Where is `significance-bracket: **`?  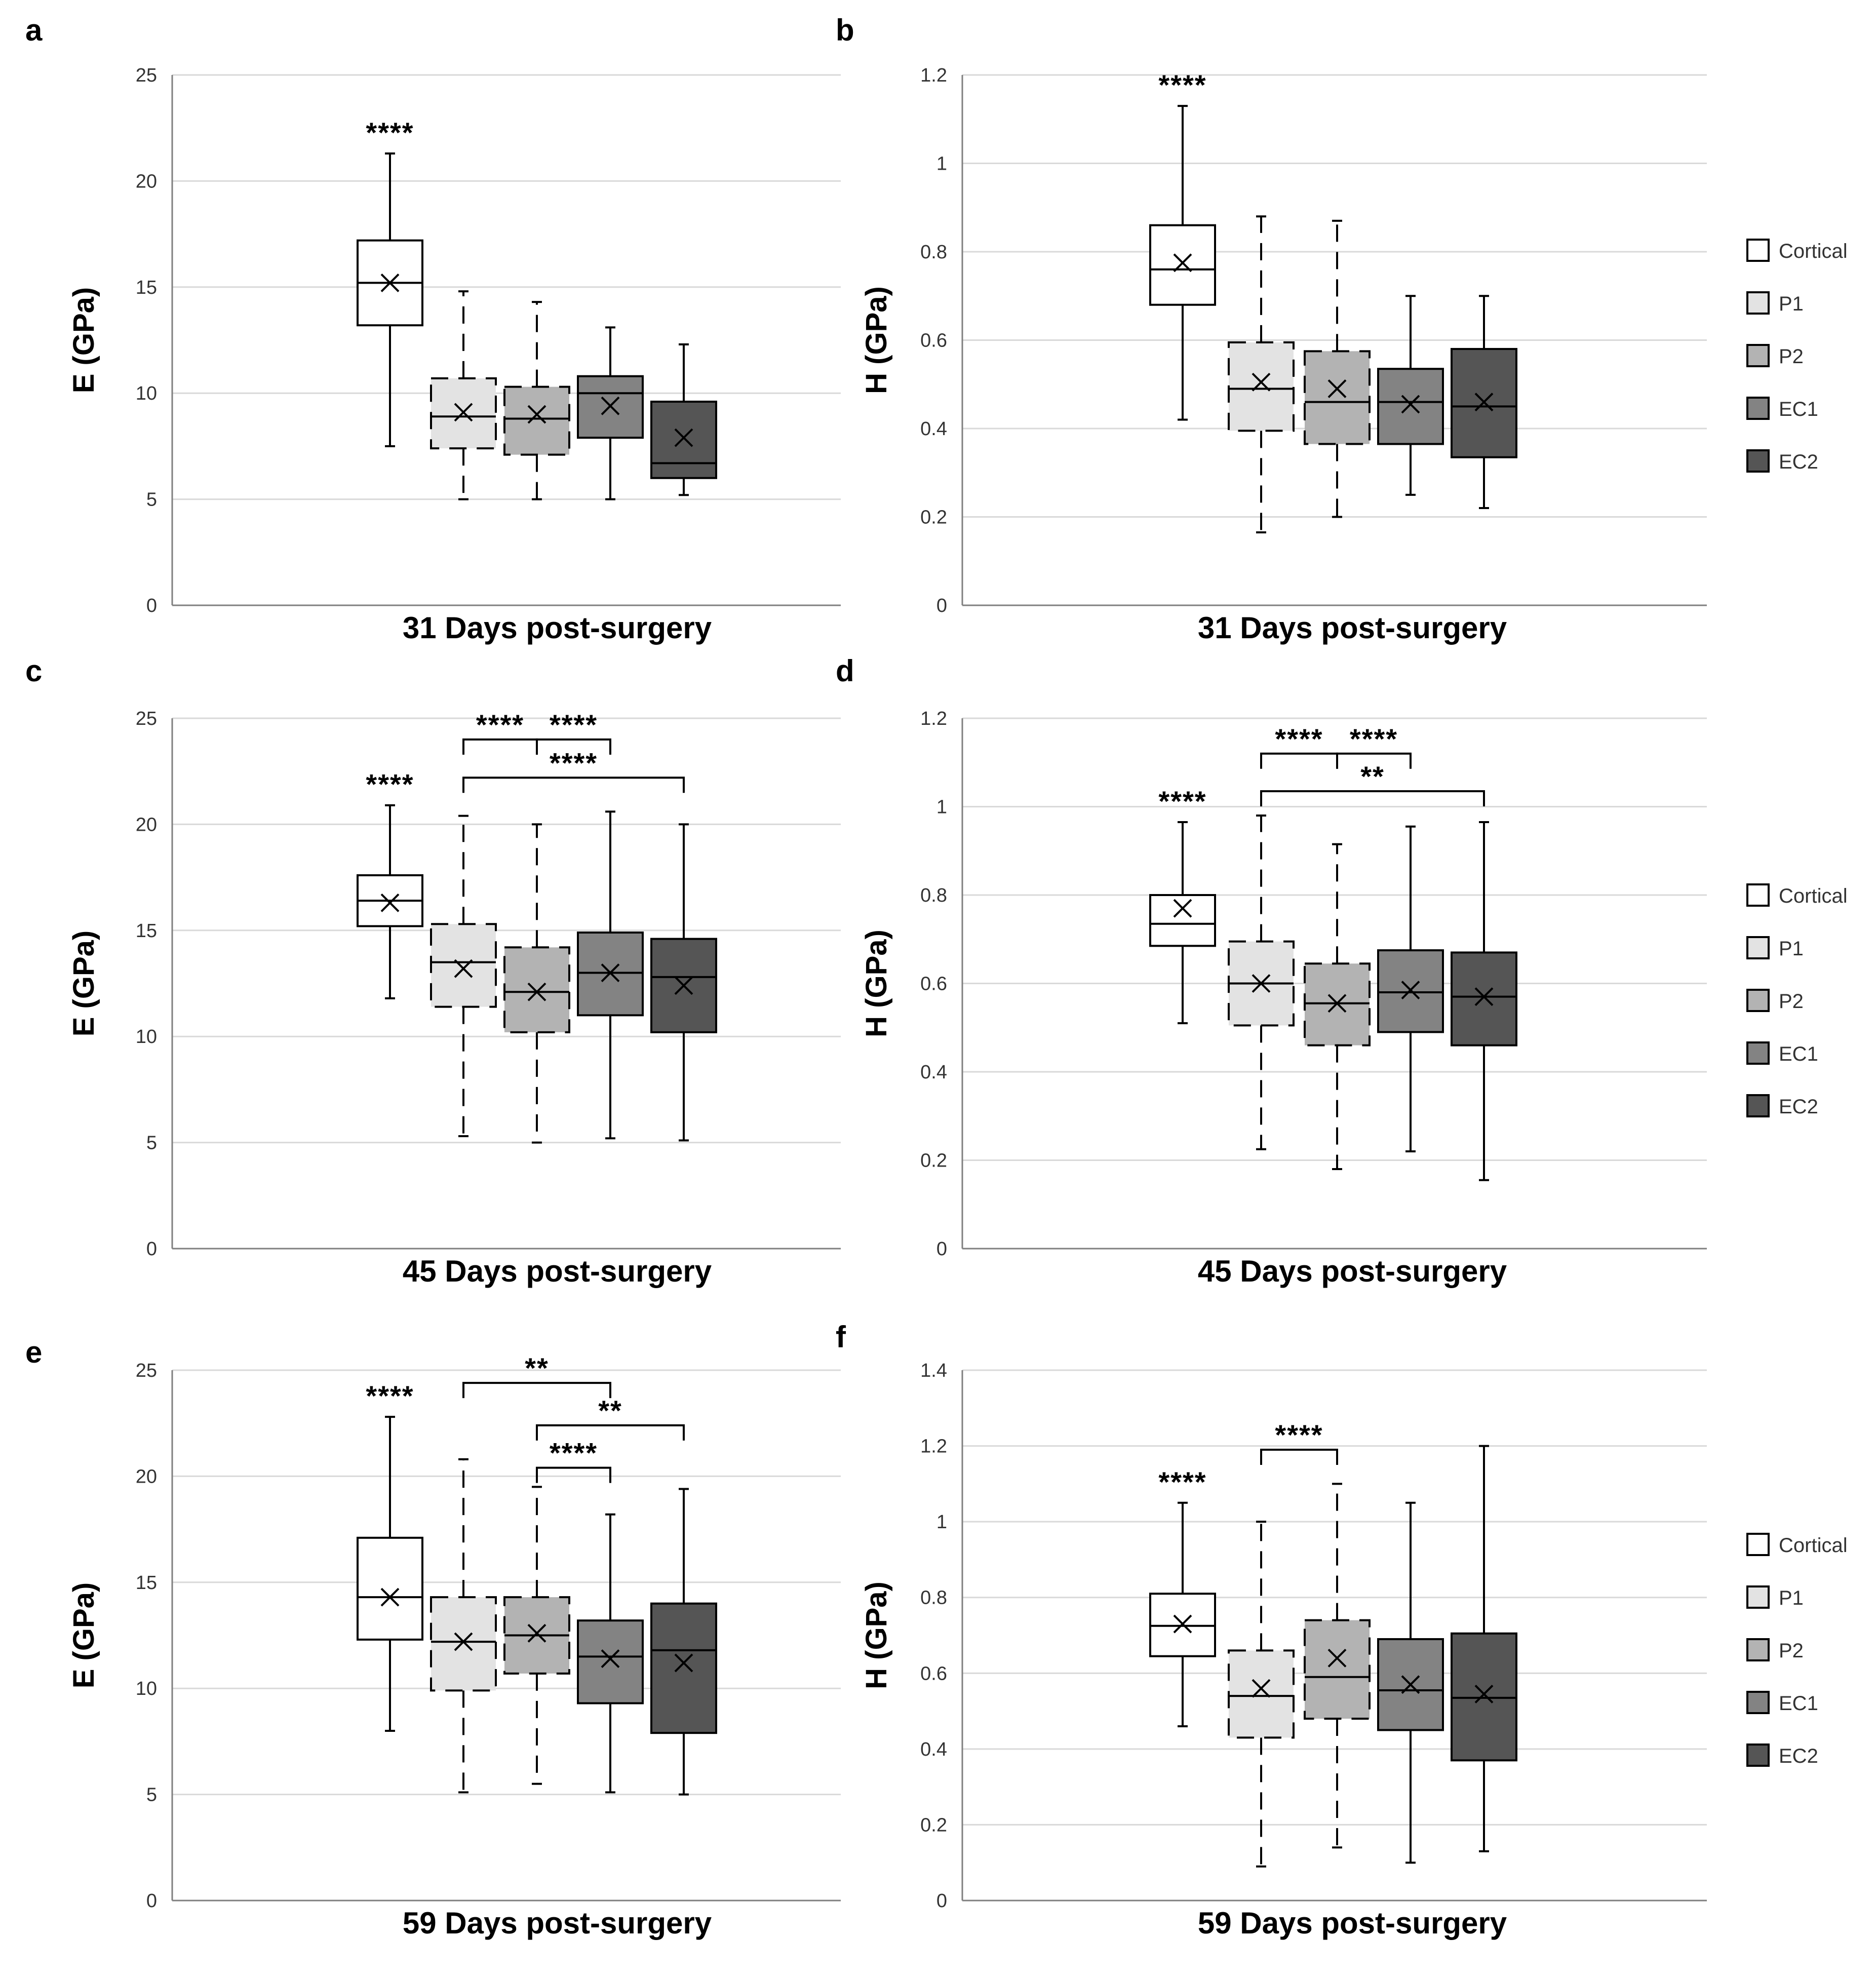 significance-bracket: ** is located at coordinates (536, 1375).